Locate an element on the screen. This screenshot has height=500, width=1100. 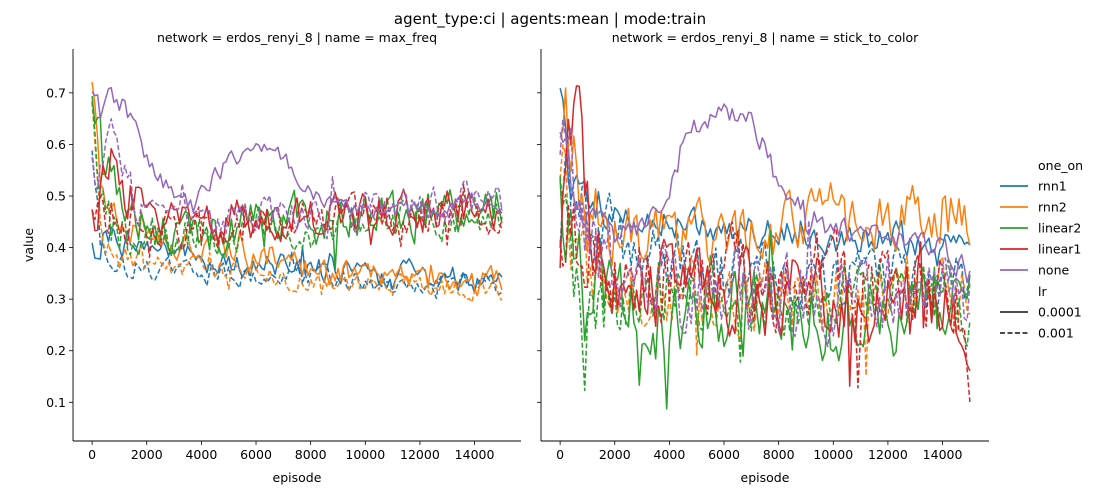
series-line-rnn1-lr-0.0001 is located at coordinates (765, 177).